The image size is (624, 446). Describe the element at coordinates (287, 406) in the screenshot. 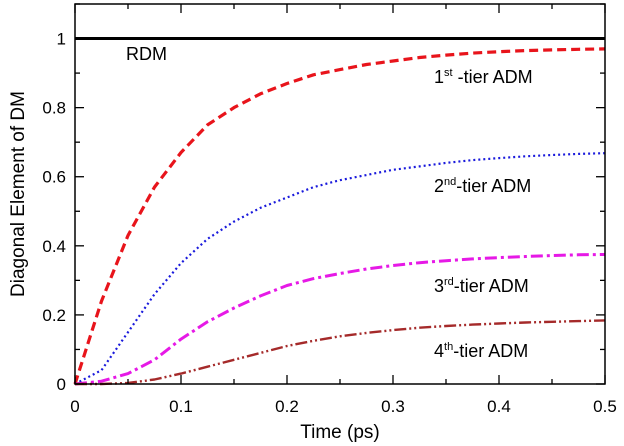

I see `x-tick-label: 0.2` at that location.